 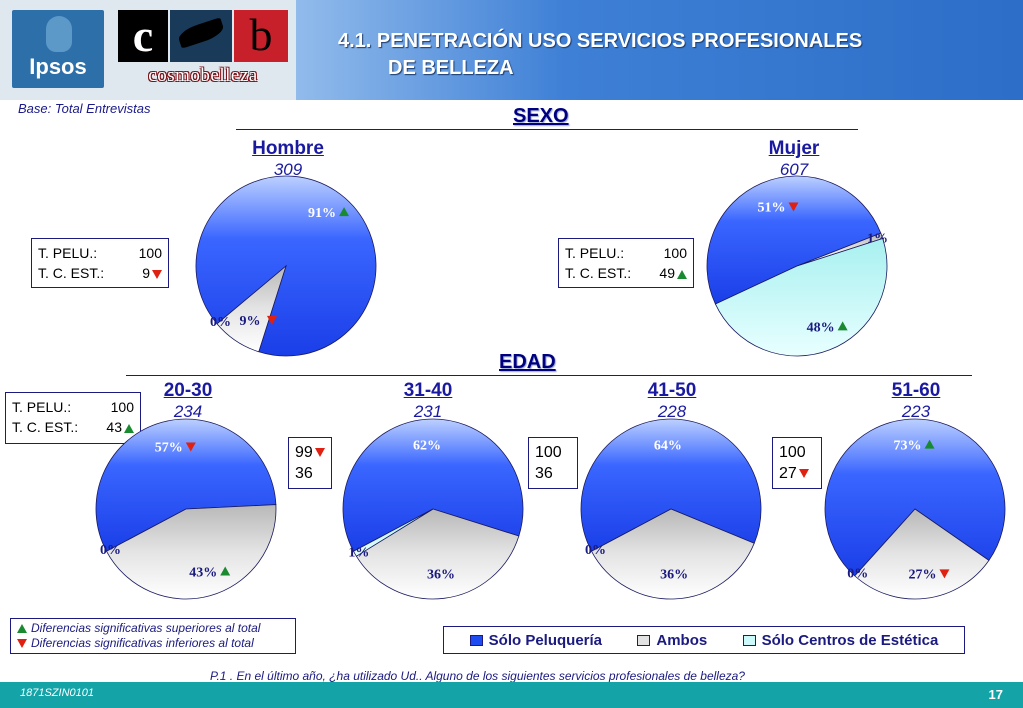 I want to click on cosmobelleza-logo-letter-b: b, so click(x=261, y=36).